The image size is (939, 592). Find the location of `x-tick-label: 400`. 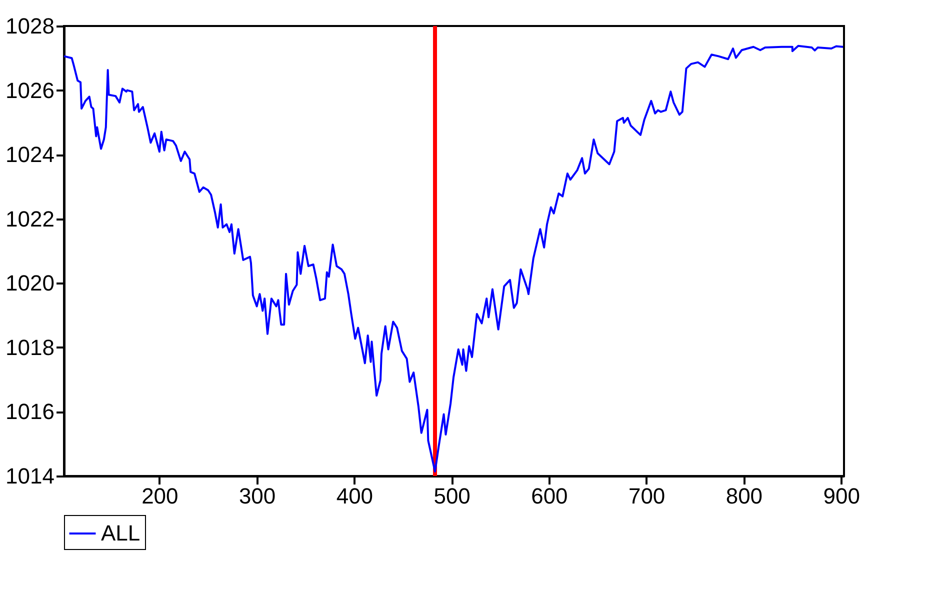

x-tick-label: 400 is located at coordinates (355, 496).